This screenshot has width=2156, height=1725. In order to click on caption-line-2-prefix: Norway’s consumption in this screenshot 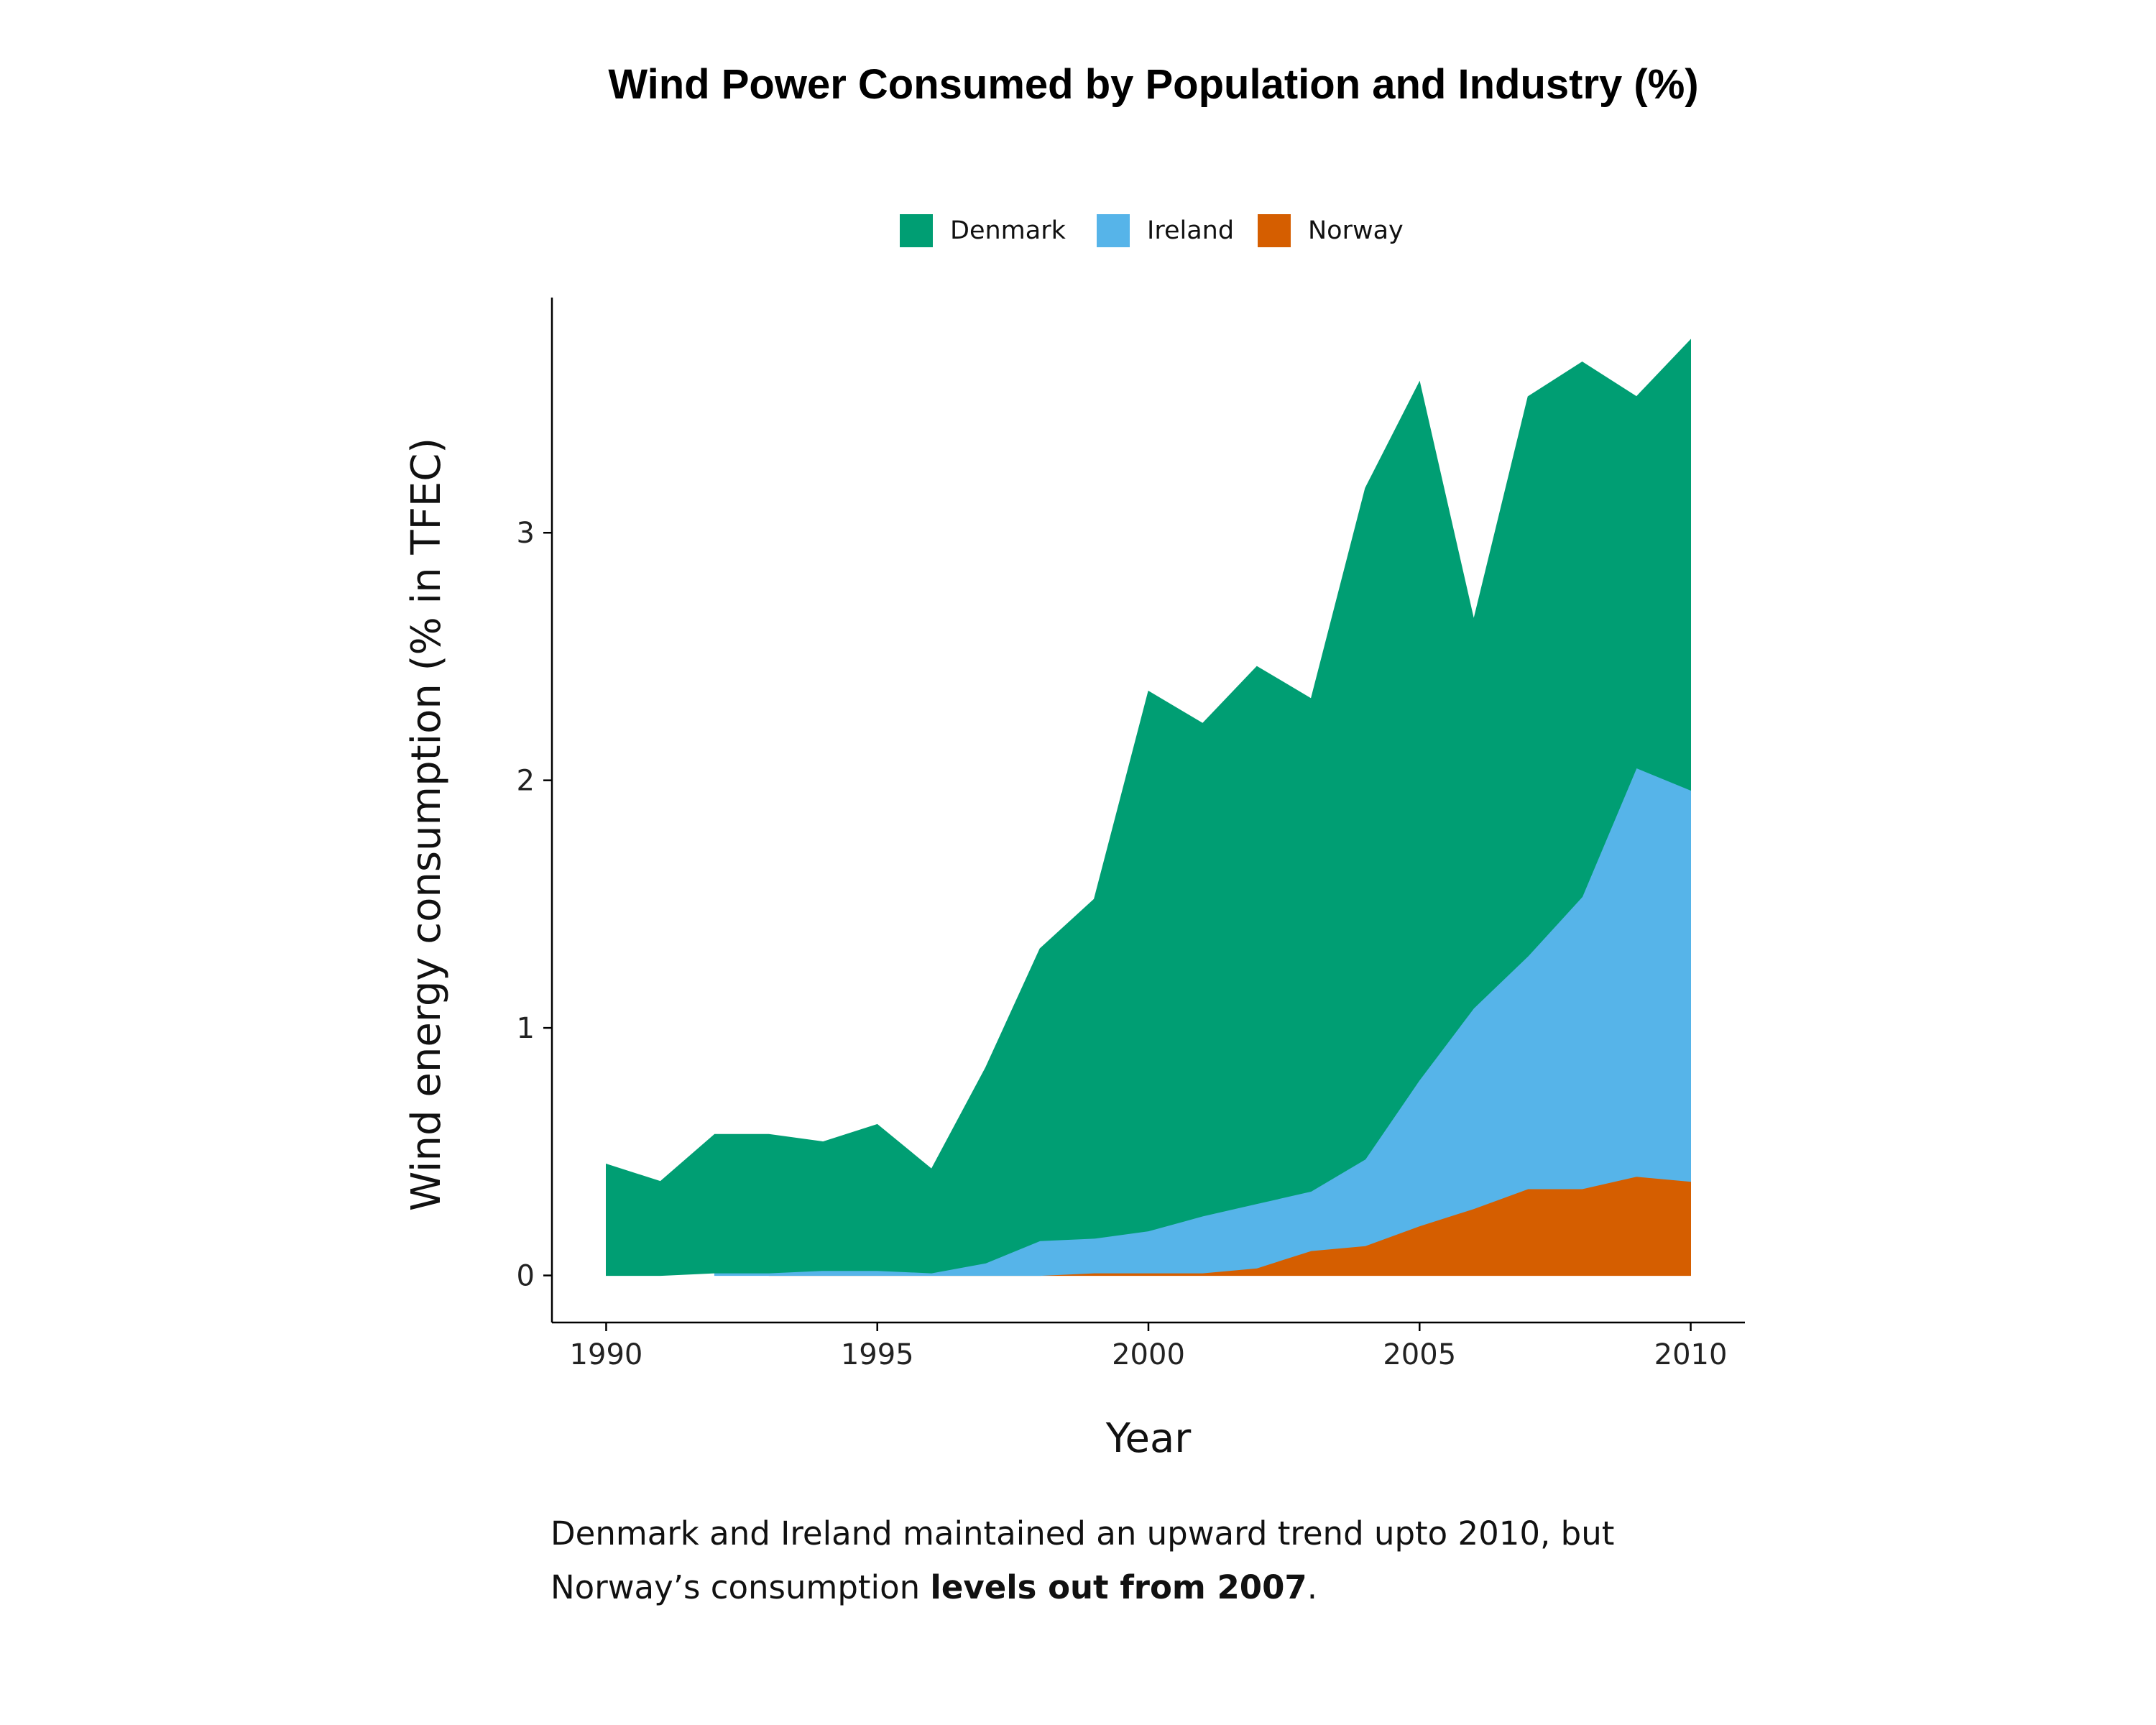, I will do `click(741, 1587)`.